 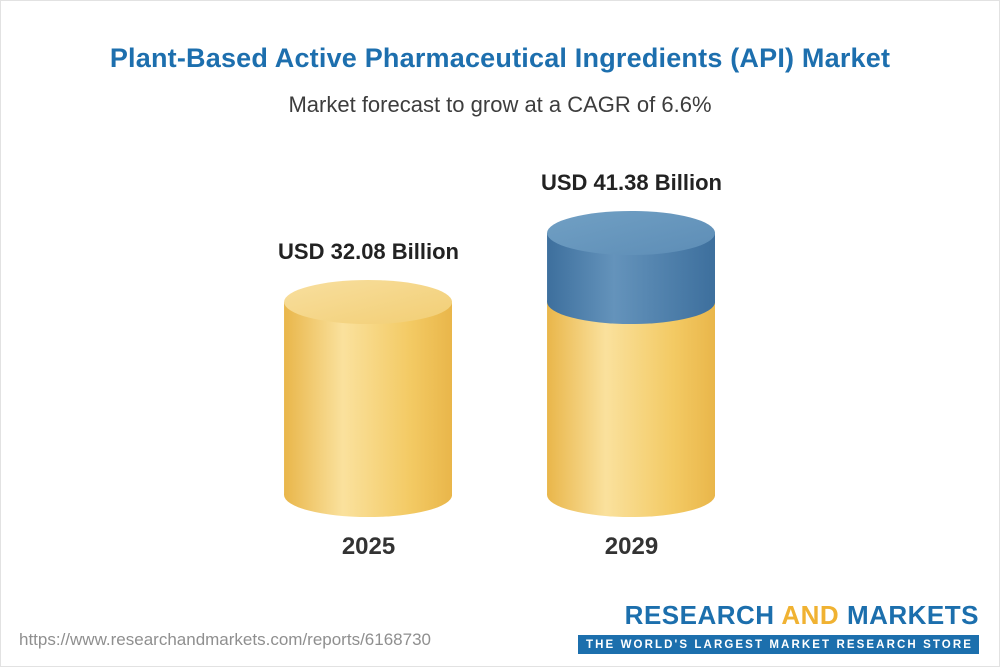 I want to click on cylinder-bar-2025, so click(x=368, y=398).